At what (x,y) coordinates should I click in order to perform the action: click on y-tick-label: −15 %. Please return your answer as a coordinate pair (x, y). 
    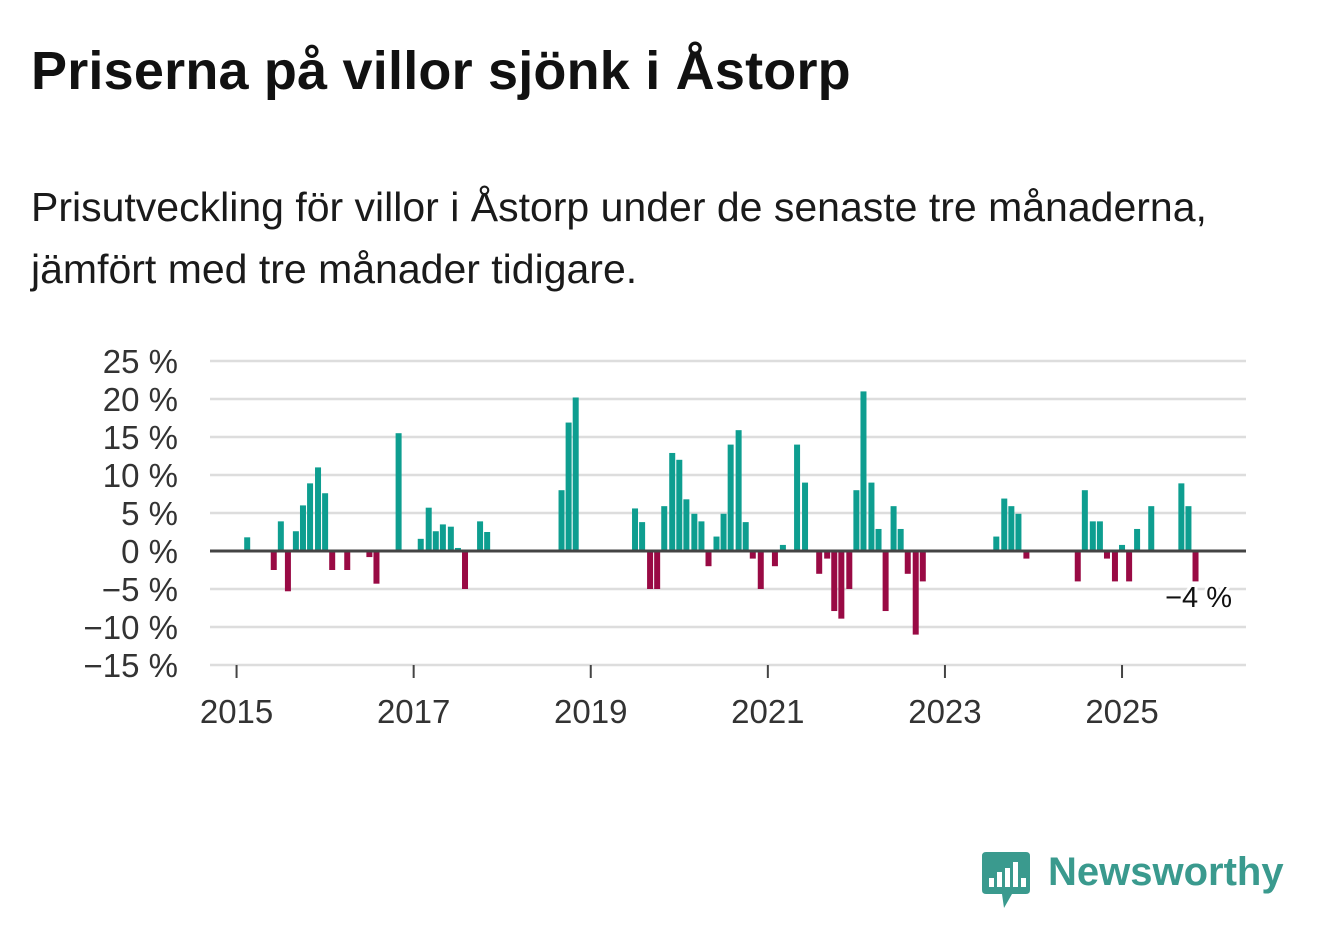
    Looking at the image, I should click on (131, 665).